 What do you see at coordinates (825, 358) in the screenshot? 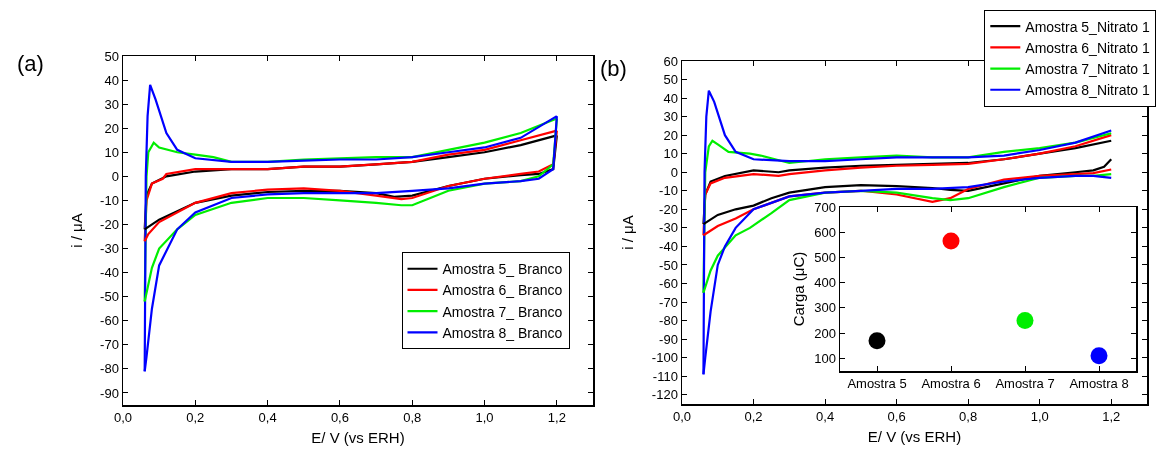
I see `y-tick-label: 100` at bounding box center [825, 358].